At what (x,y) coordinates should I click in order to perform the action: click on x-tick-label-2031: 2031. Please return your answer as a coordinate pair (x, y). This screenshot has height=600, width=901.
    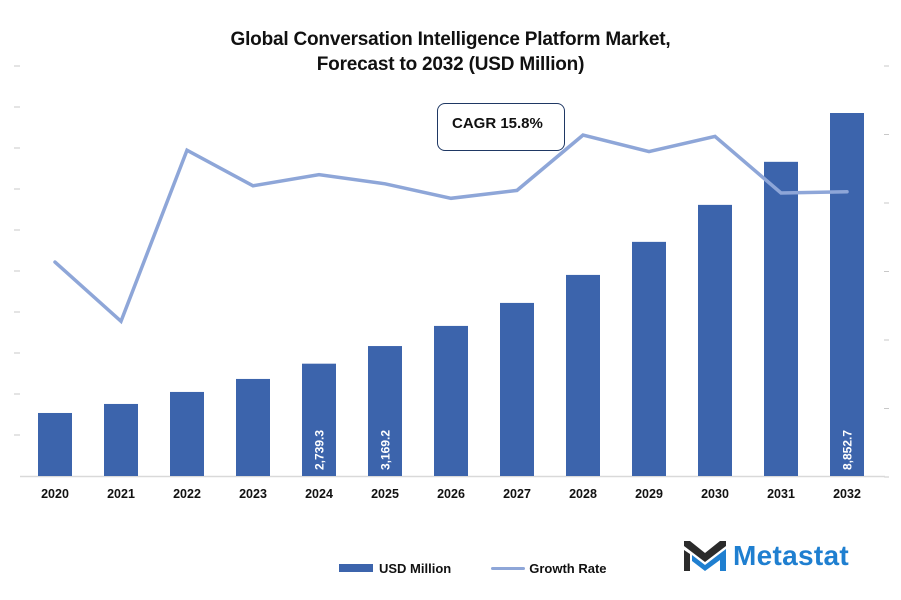
    Looking at the image, I should click on (781, 494).